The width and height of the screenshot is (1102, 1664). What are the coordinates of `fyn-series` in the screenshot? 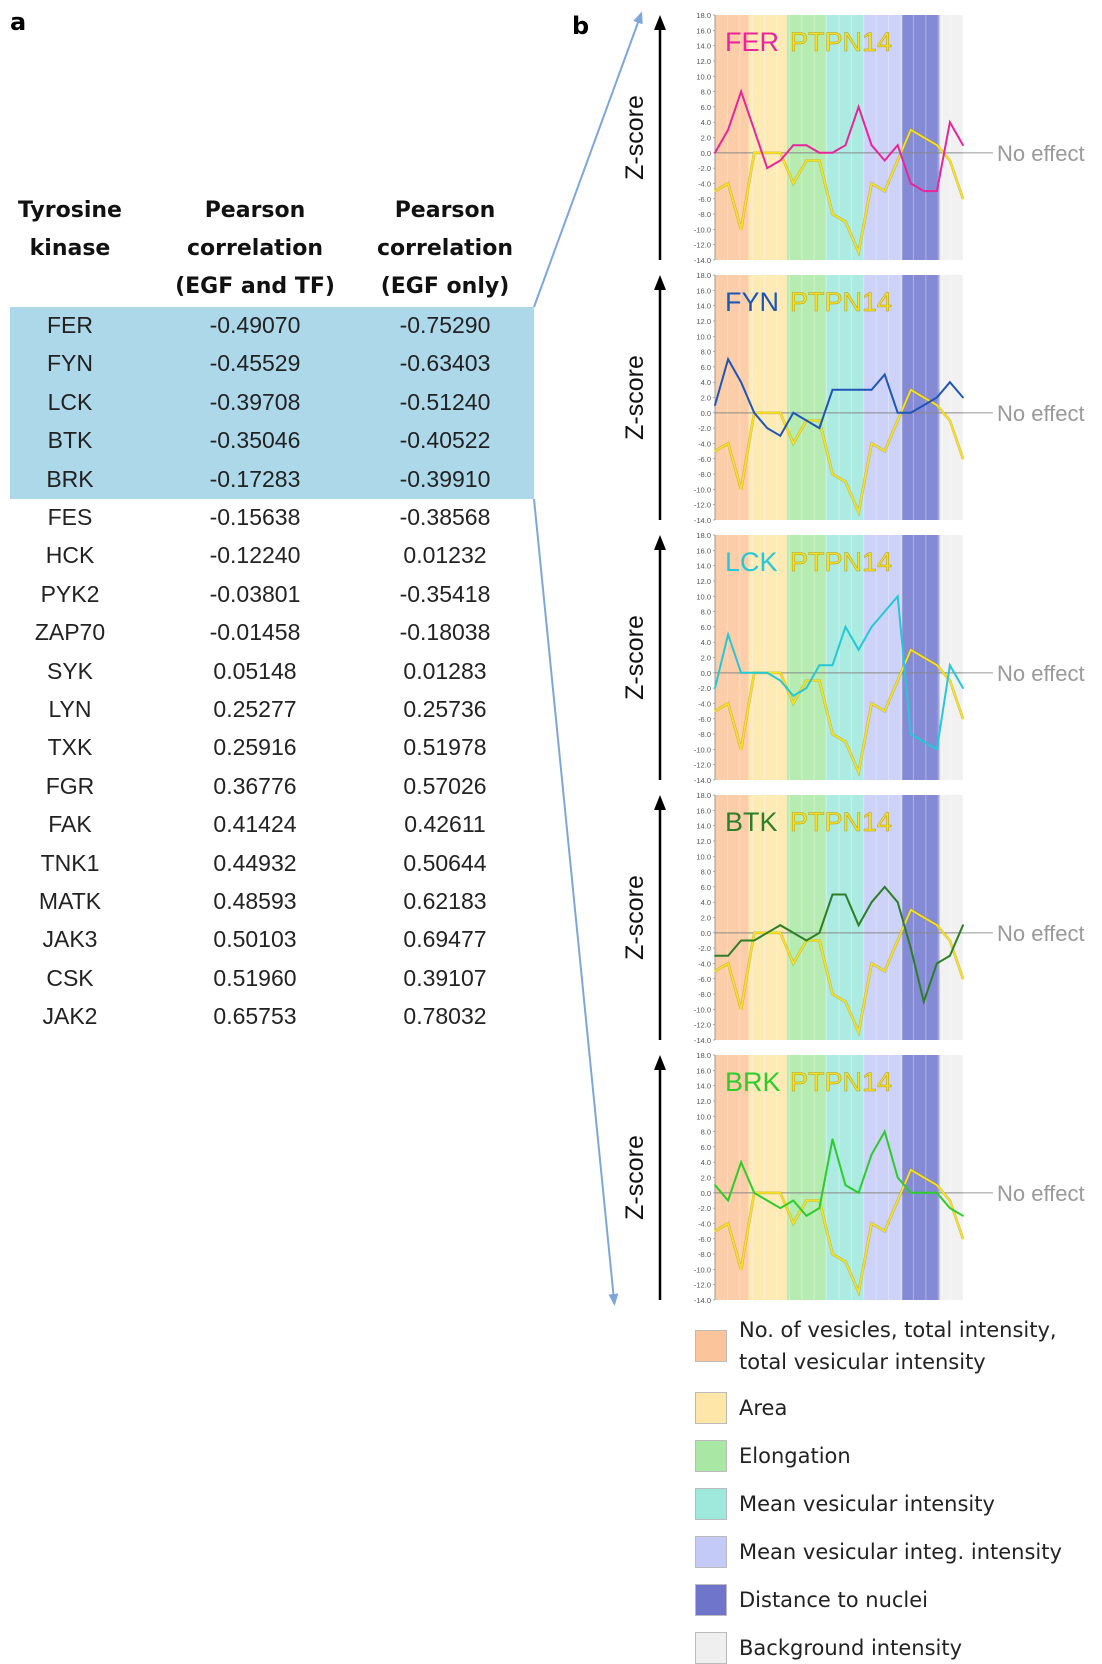 It's located at (839, 397).